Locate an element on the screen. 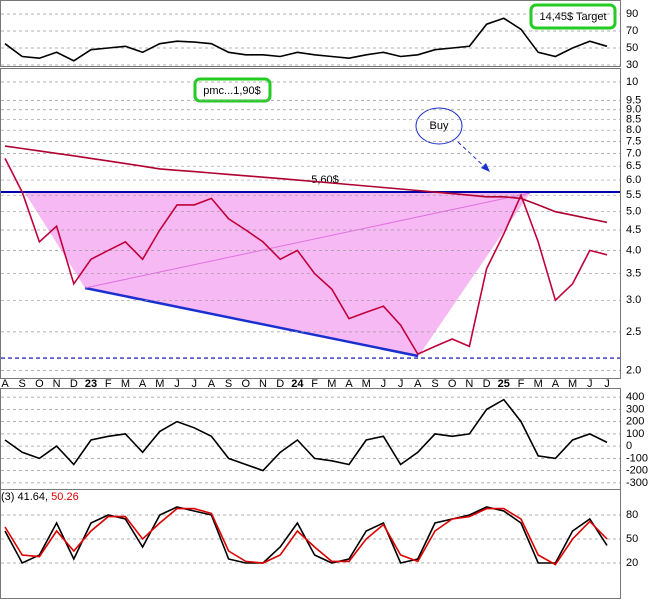 The width and height of the screenshot is (659, 601). y-tick-label: 7.5 is located at coordinates (633, 141).